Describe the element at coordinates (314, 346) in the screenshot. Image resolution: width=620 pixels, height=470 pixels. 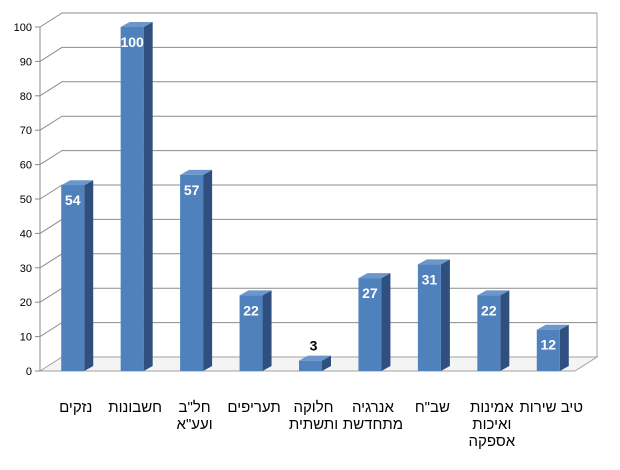
I see `data-label: 3` at that location.